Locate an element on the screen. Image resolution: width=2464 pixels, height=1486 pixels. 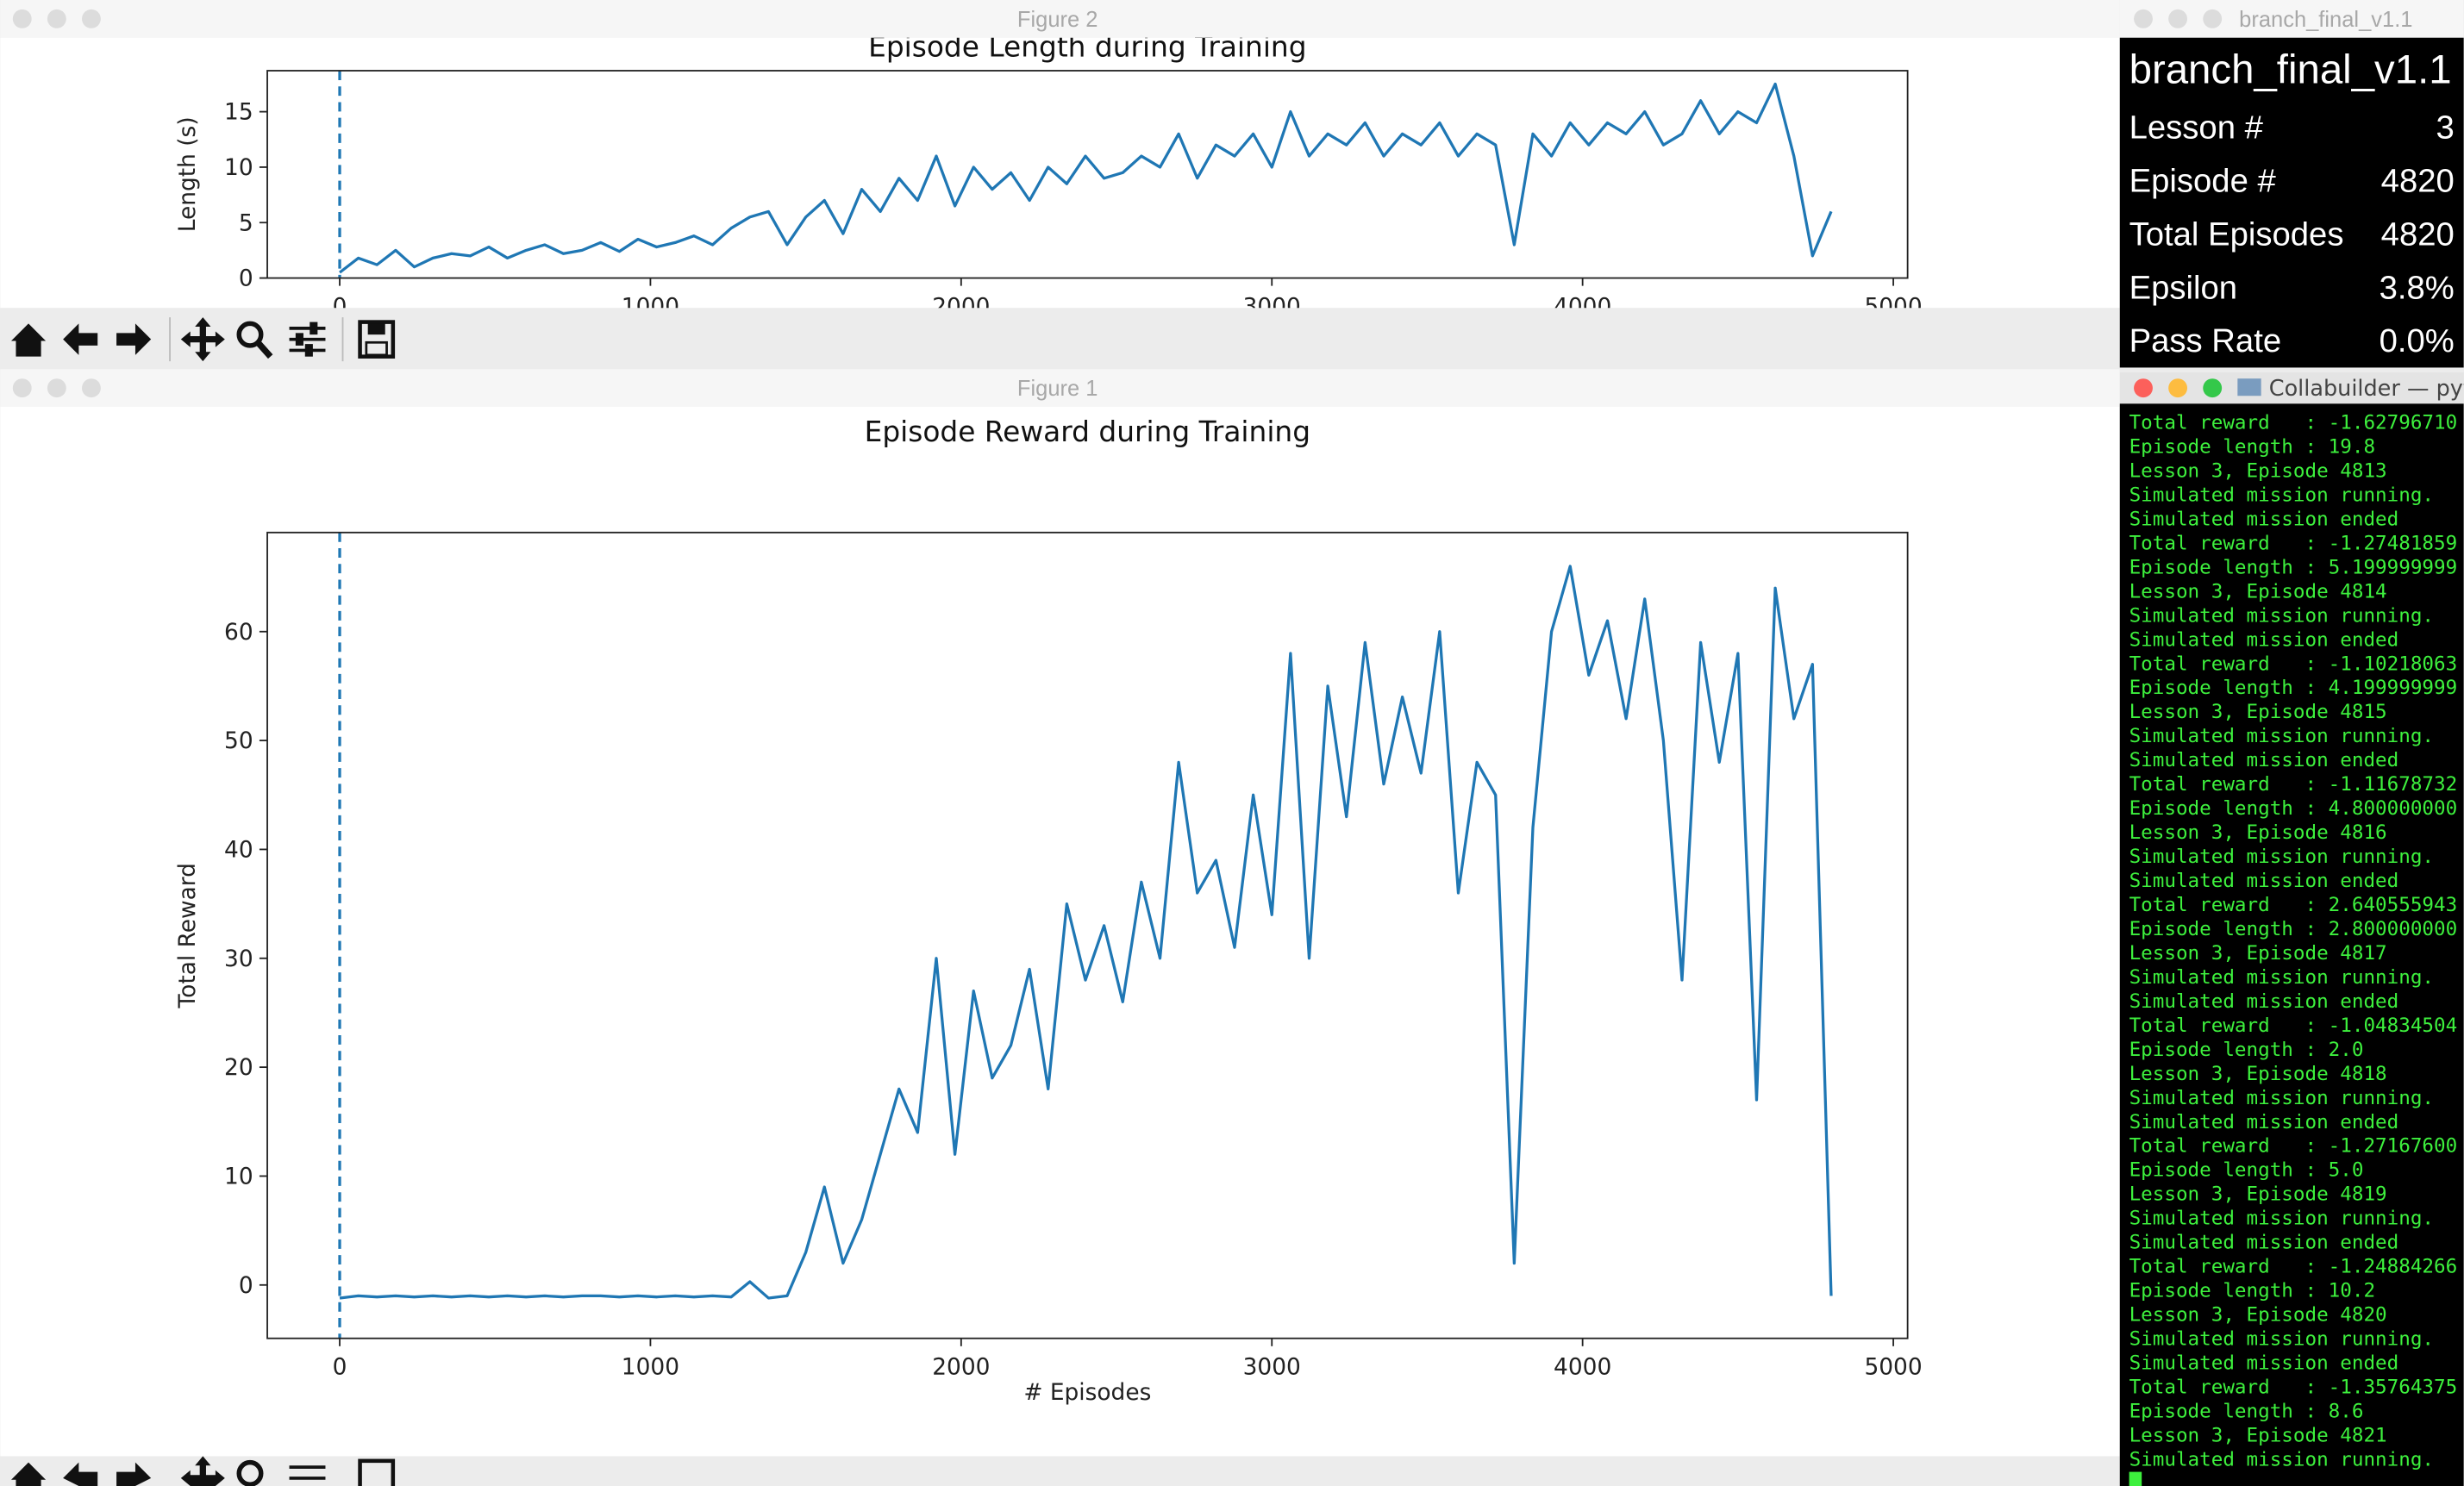
info-label: Pass Rate is located at coordinates (2205, 340).